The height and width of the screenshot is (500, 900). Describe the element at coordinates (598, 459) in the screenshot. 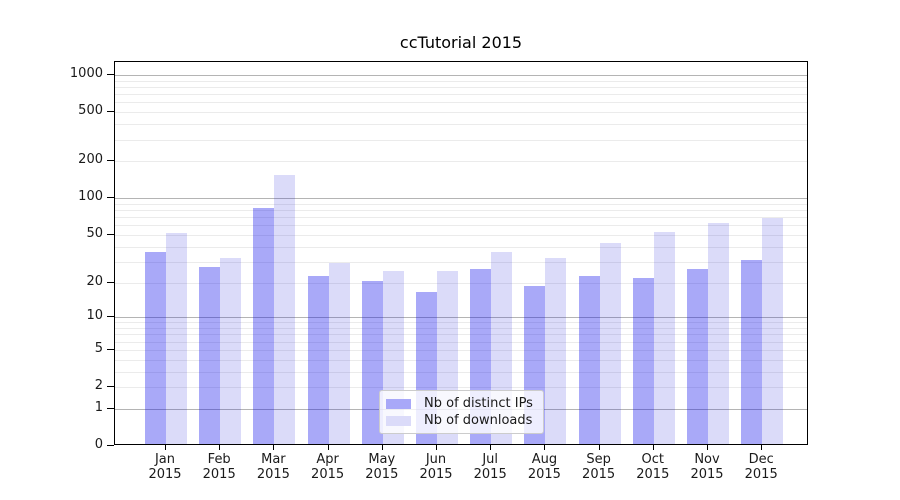

I see `x-tick-month: Sep` at that location.